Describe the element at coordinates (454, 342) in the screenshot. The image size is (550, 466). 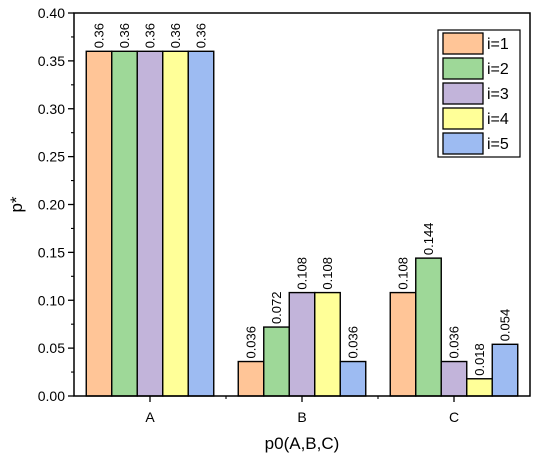
I see `data-label-c-series-3: 0.036` at that location.